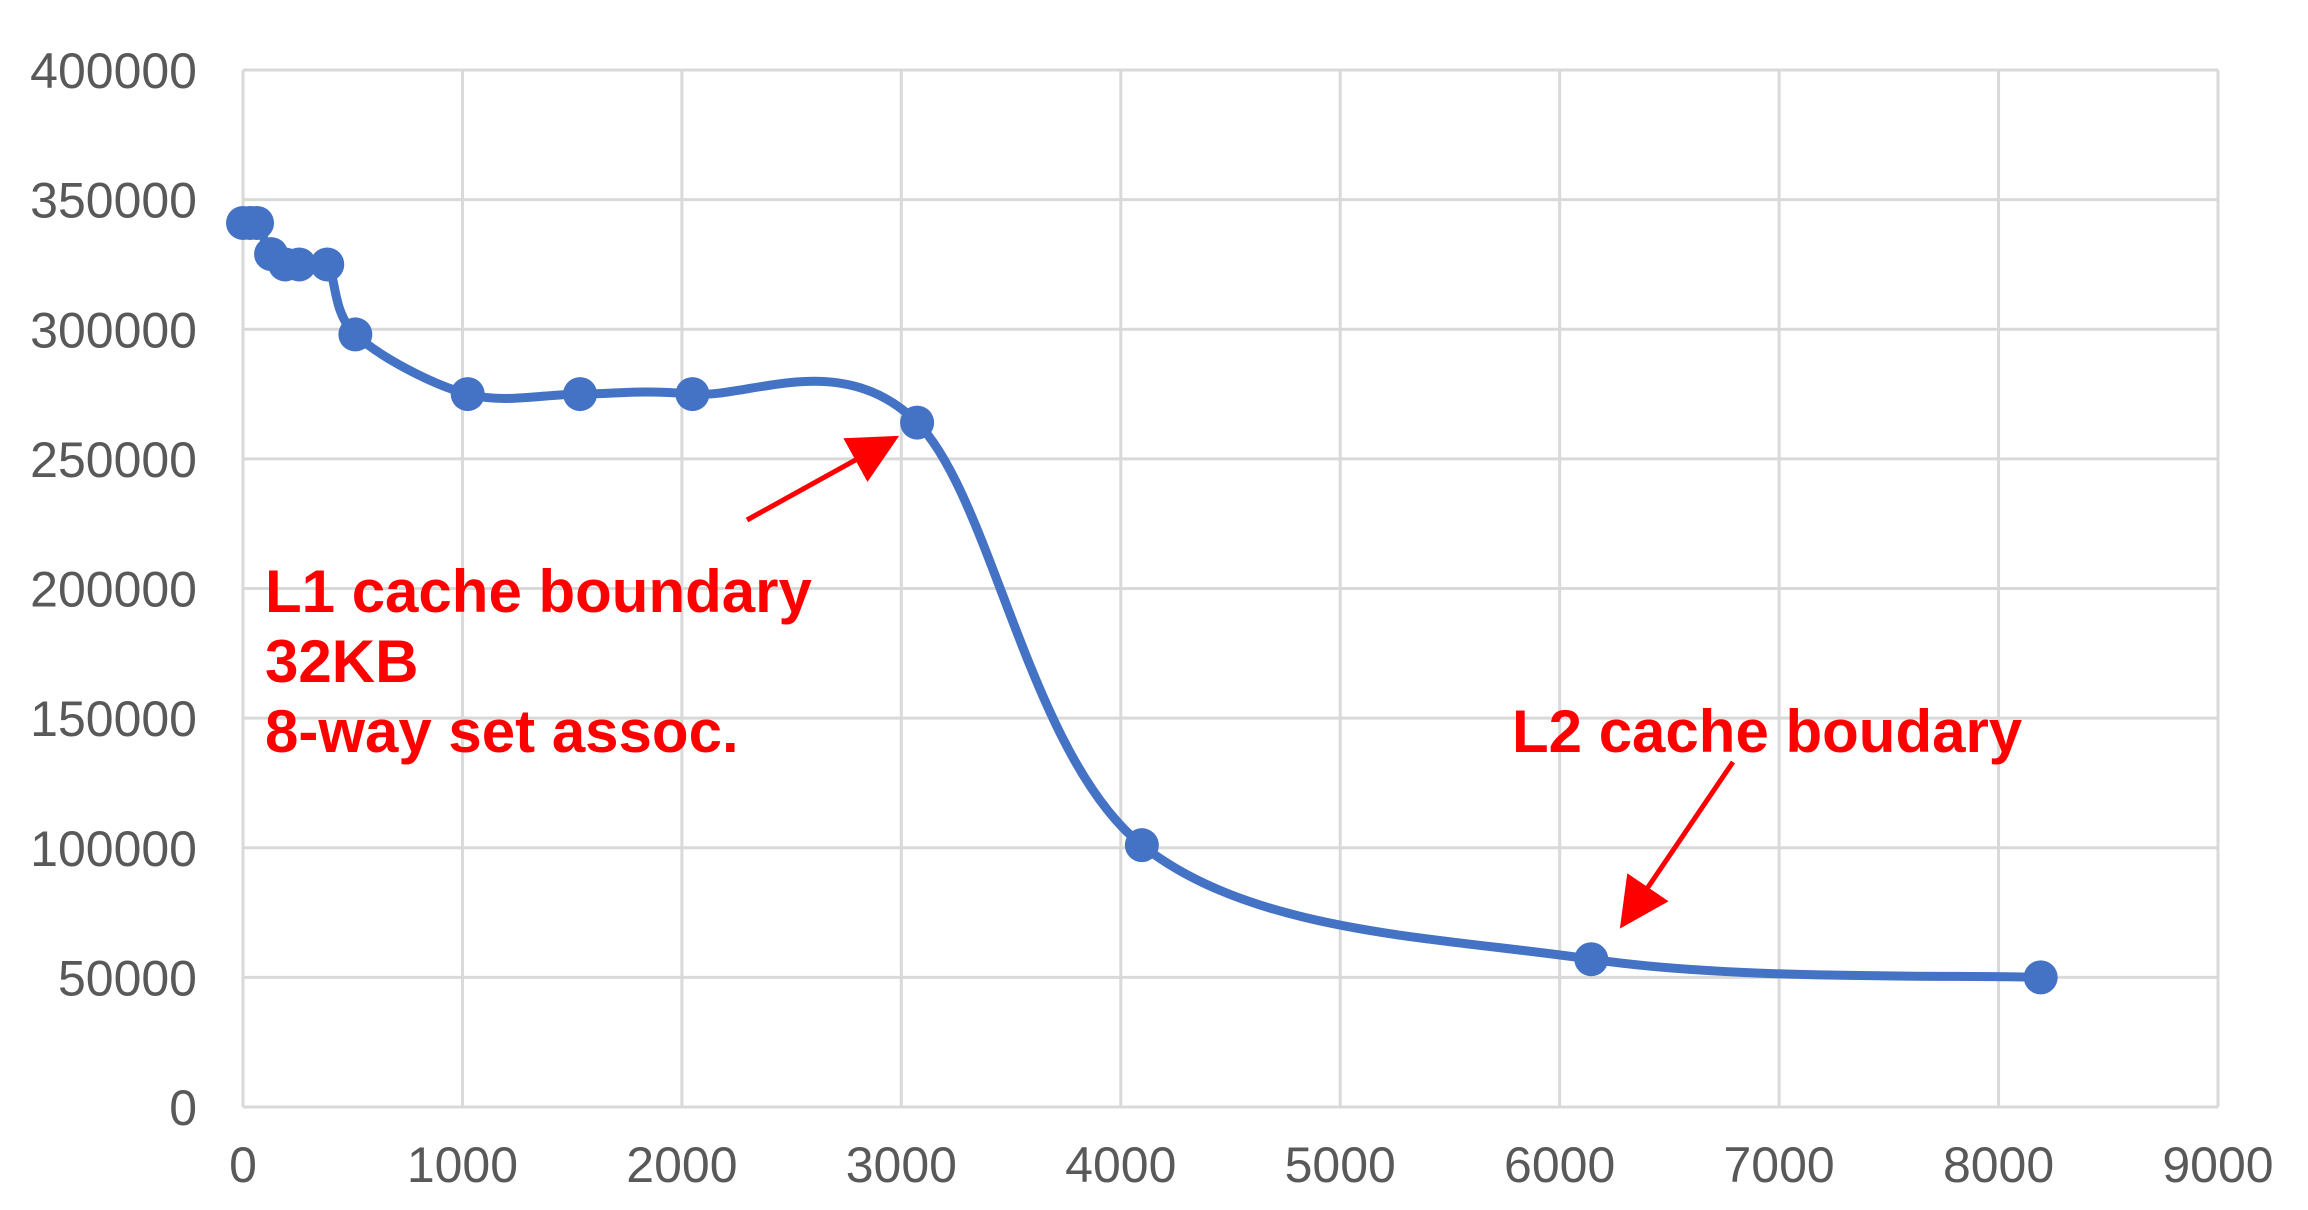 The width and height of the screenshot is (2308, 1210). I want to click on annotation-label: L1 cache boundary, so click(538, 591).